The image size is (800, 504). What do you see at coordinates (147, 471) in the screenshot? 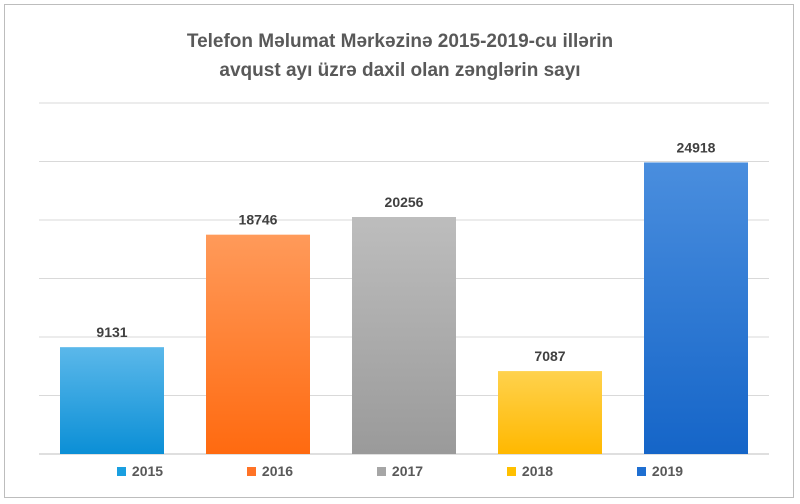
I see `legend-label: 2015` at bounding box center [147, 471].